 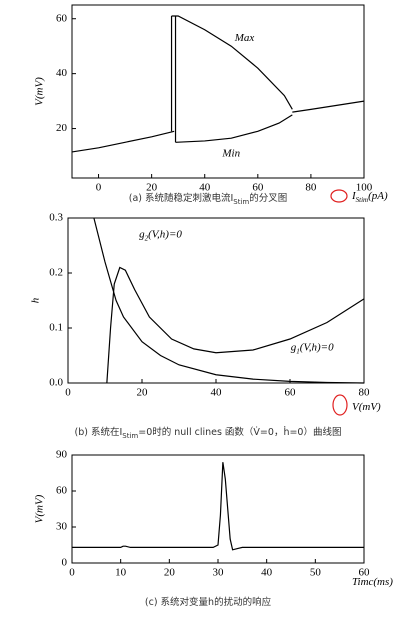 I want to click on y-tick-label: 90, so click(x=62, y=455).